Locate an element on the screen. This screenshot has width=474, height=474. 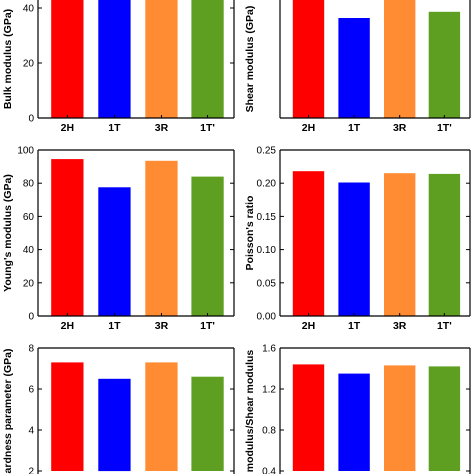
y-tick-label: 0.25 is located at coordinates (267, 151).